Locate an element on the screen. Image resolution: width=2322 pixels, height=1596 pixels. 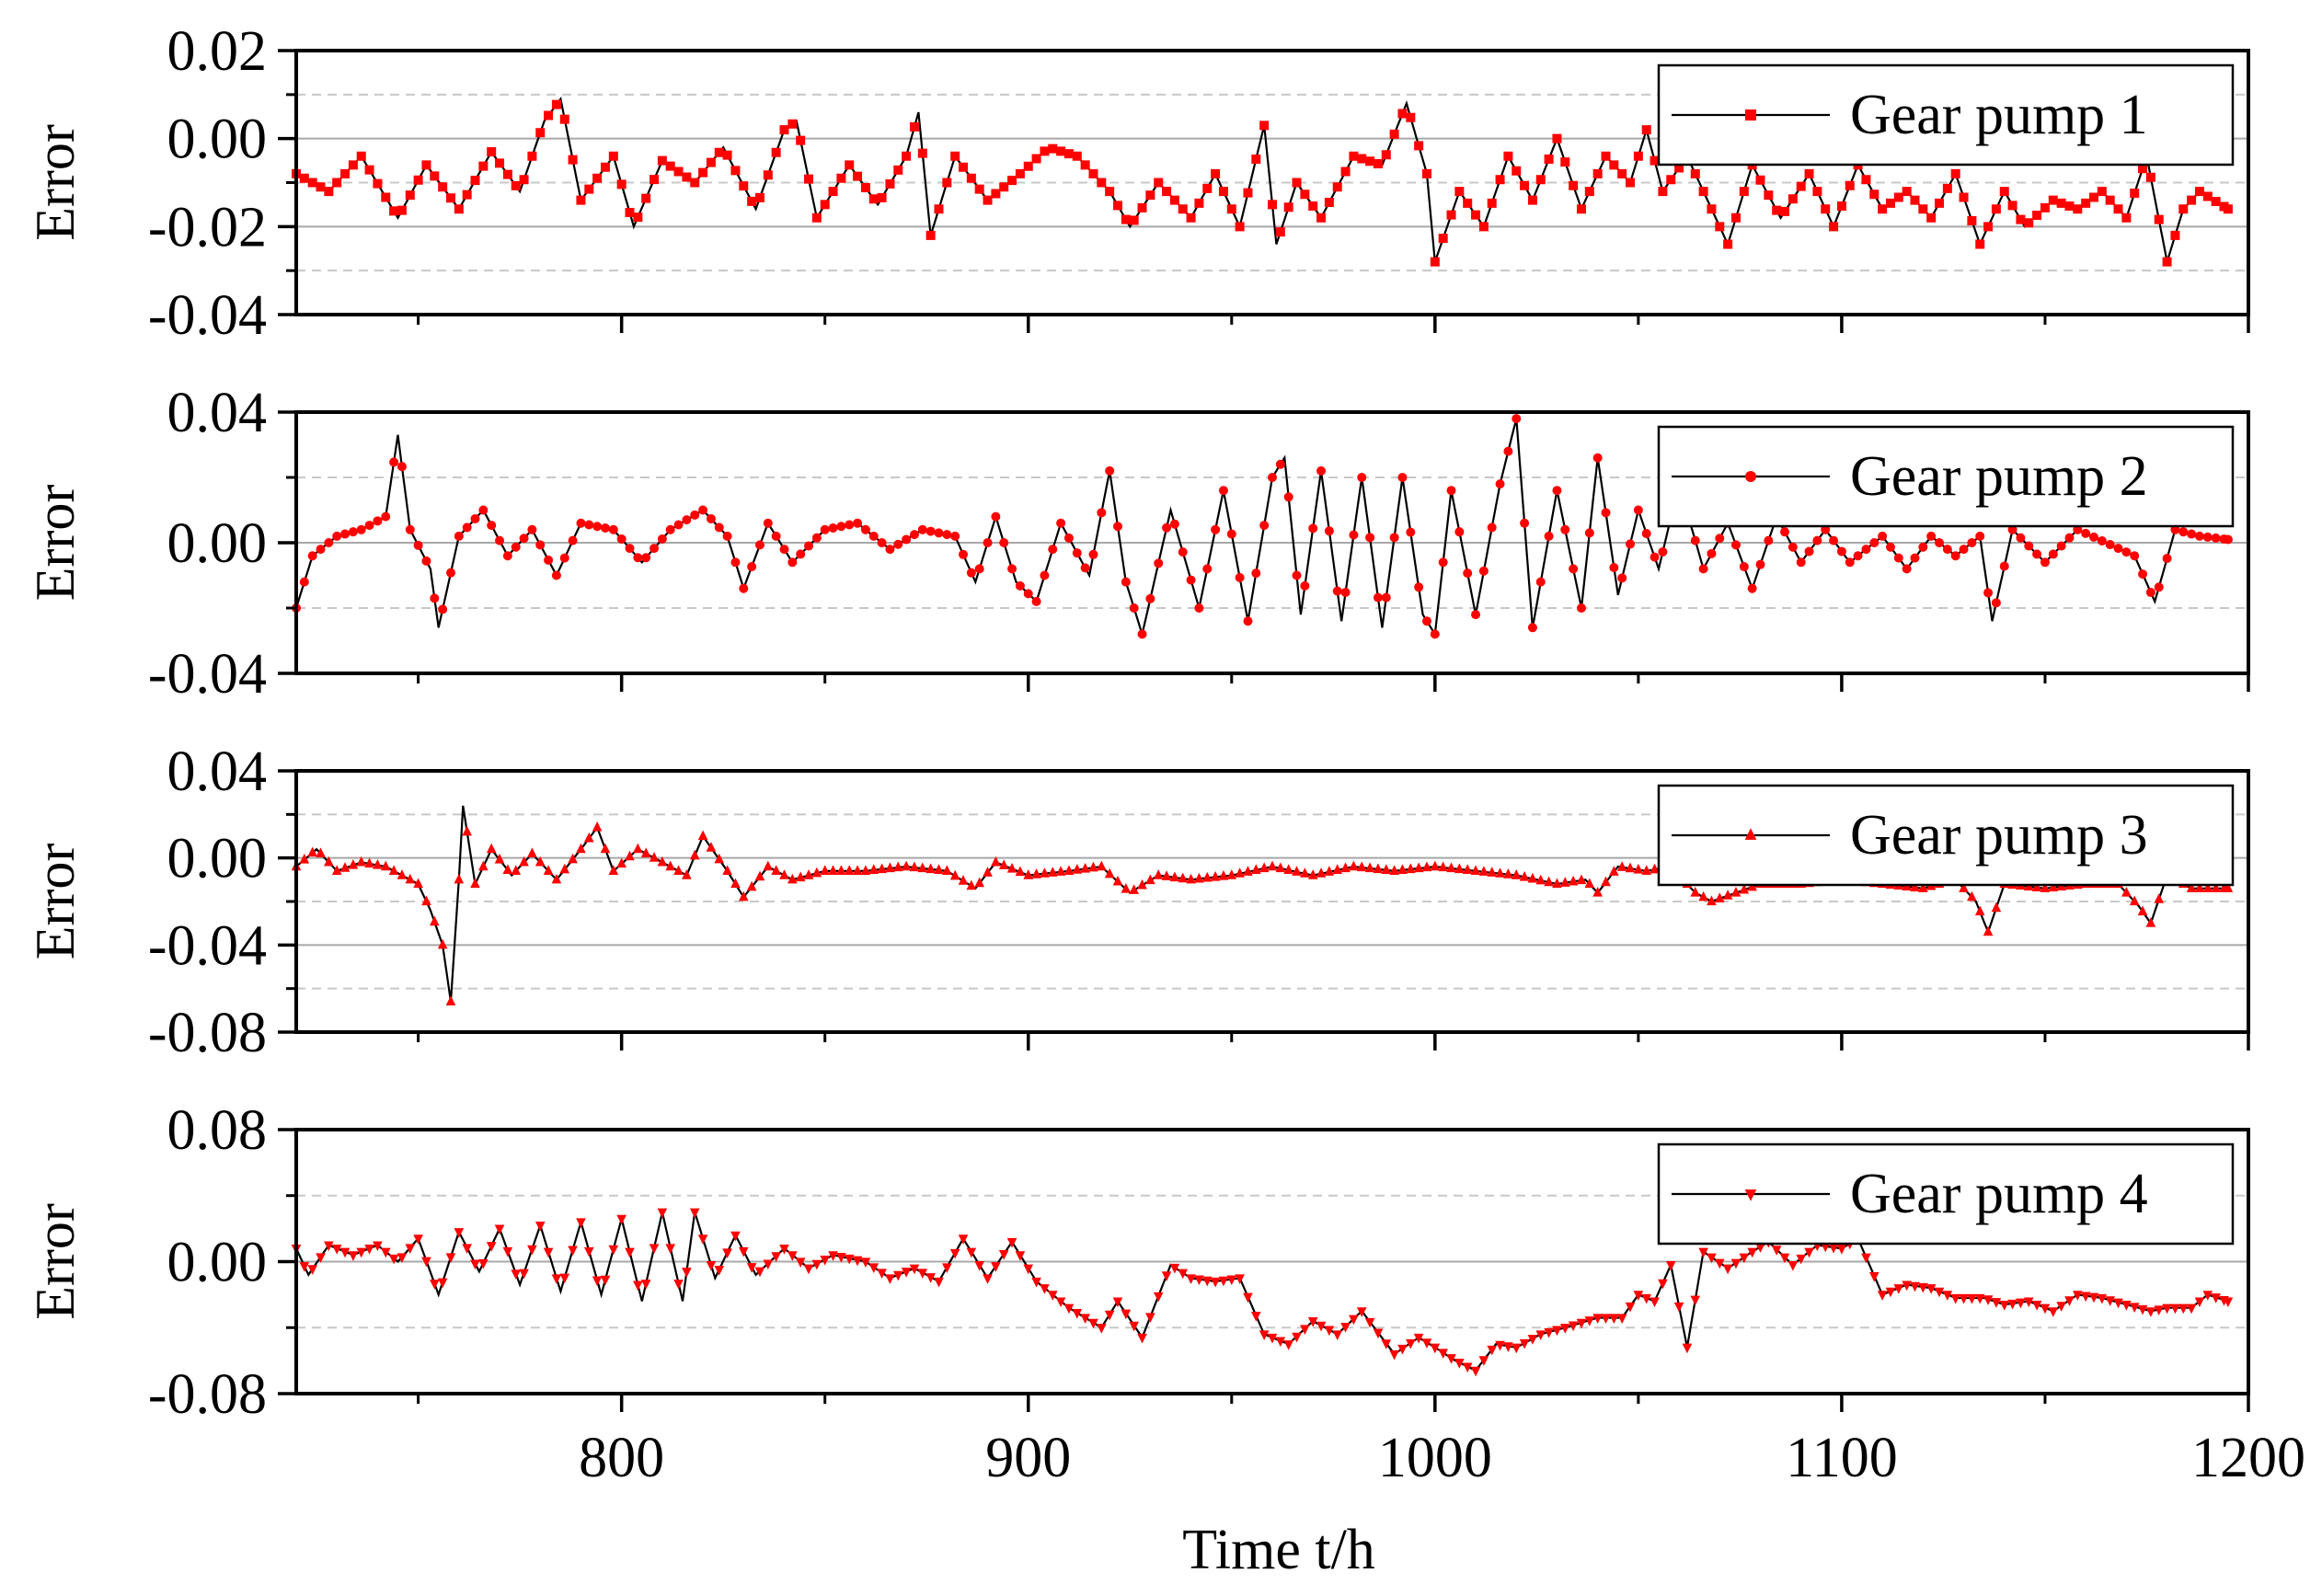
legend: Gear pump 2 is located at coordinates (1946, 476).